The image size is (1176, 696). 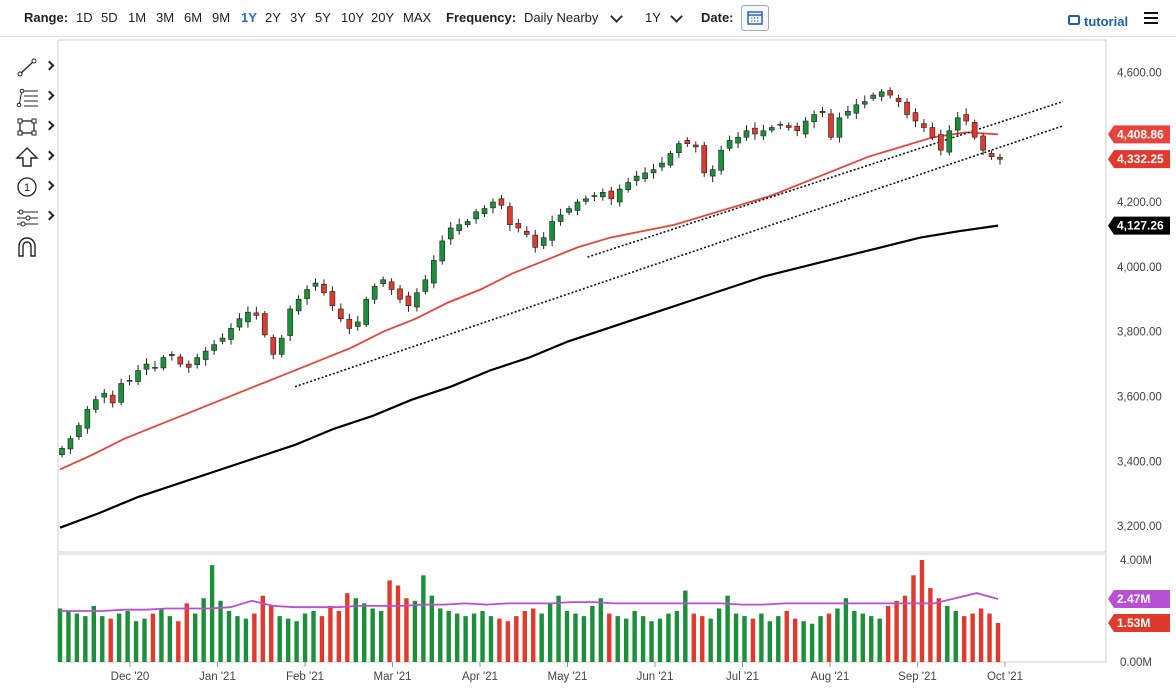 I want to click on range-1d-button: 1D, so click(x=84, y=17).